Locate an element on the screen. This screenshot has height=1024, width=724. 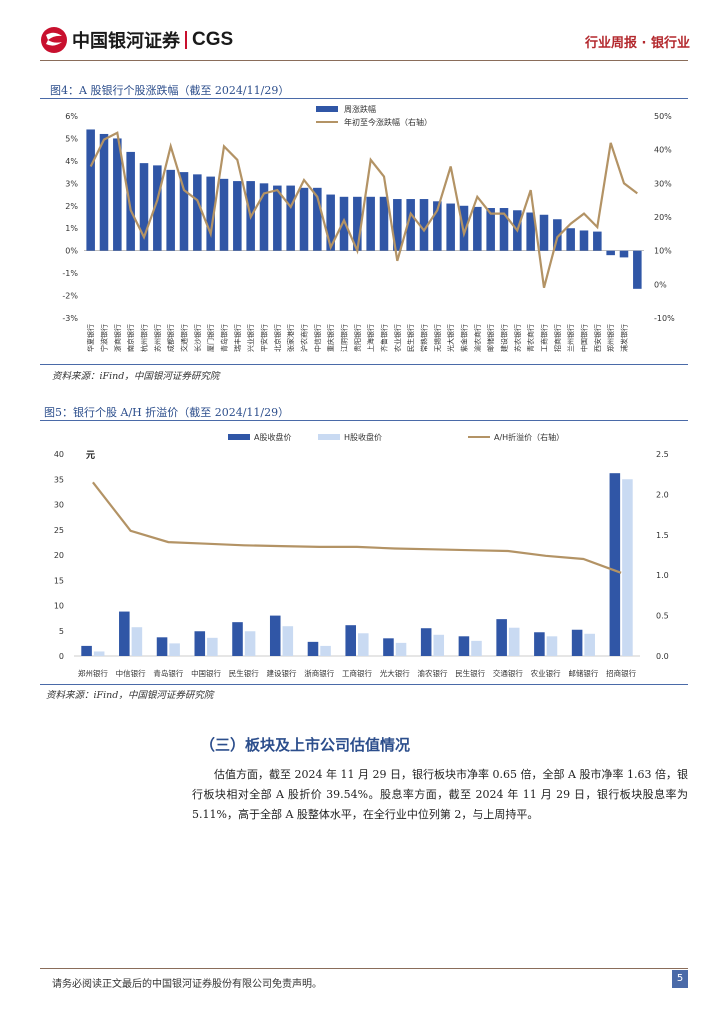
company-name: 中国银河证券 is located at coordinates (126, 41).